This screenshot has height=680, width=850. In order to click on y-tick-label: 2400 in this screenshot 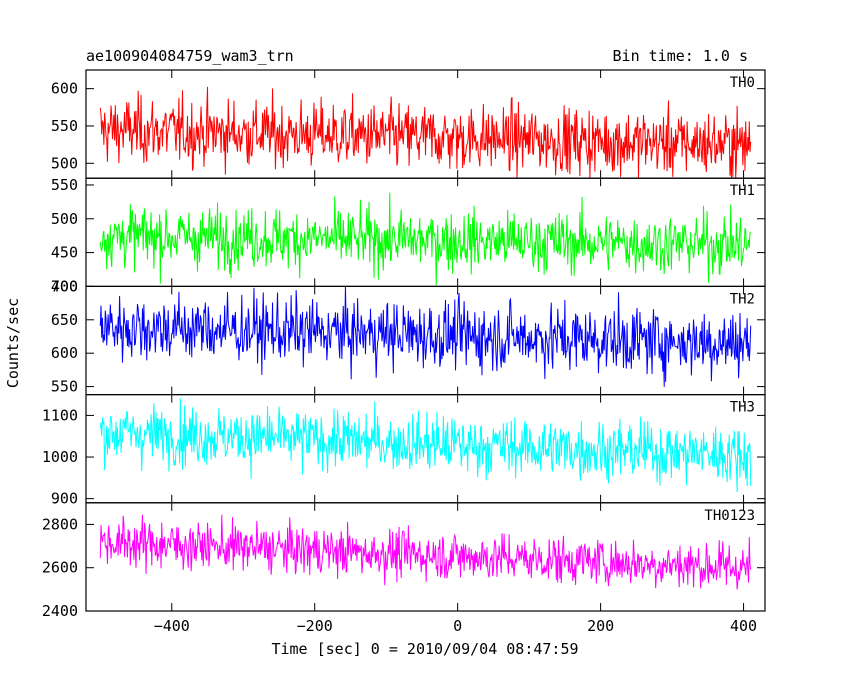, I will do `click(60, 611)`.